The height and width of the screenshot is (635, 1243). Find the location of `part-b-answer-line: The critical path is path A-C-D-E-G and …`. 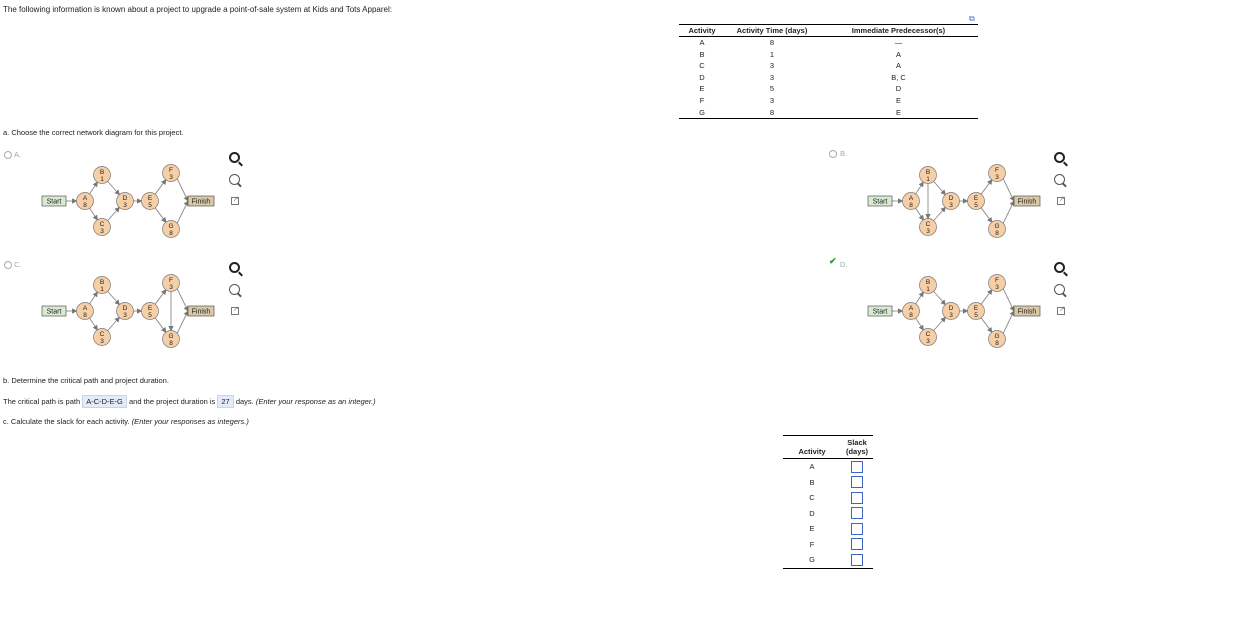

part-b-answer-line: The critical path is path A-C-D-E-G and … is located at coordinates (189, 401).